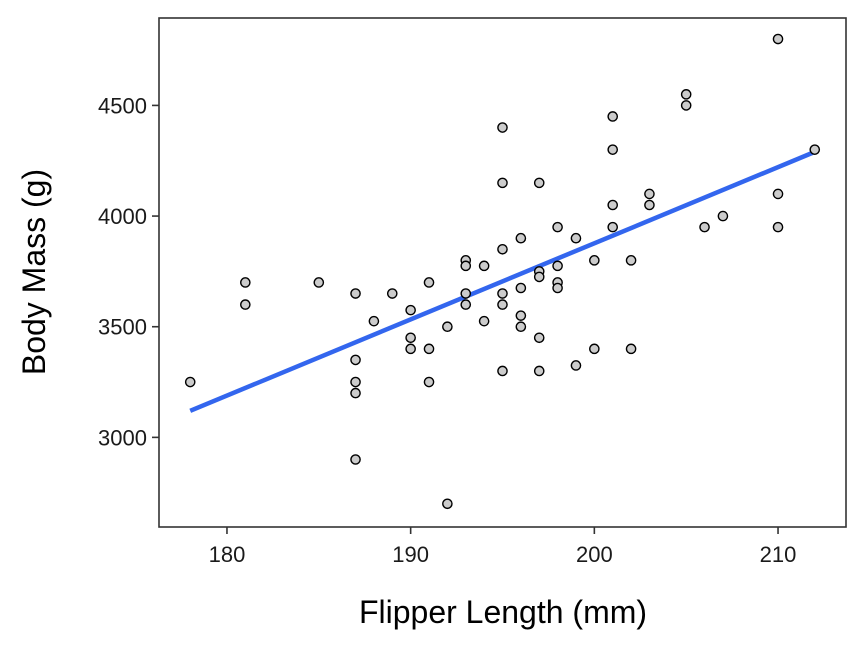 Image resolution: width=864 pixels, height=648 pixels. Describe the element at coordinates (122, 105) in the screenshot. I see `y-tick-label: 4500` at that location.